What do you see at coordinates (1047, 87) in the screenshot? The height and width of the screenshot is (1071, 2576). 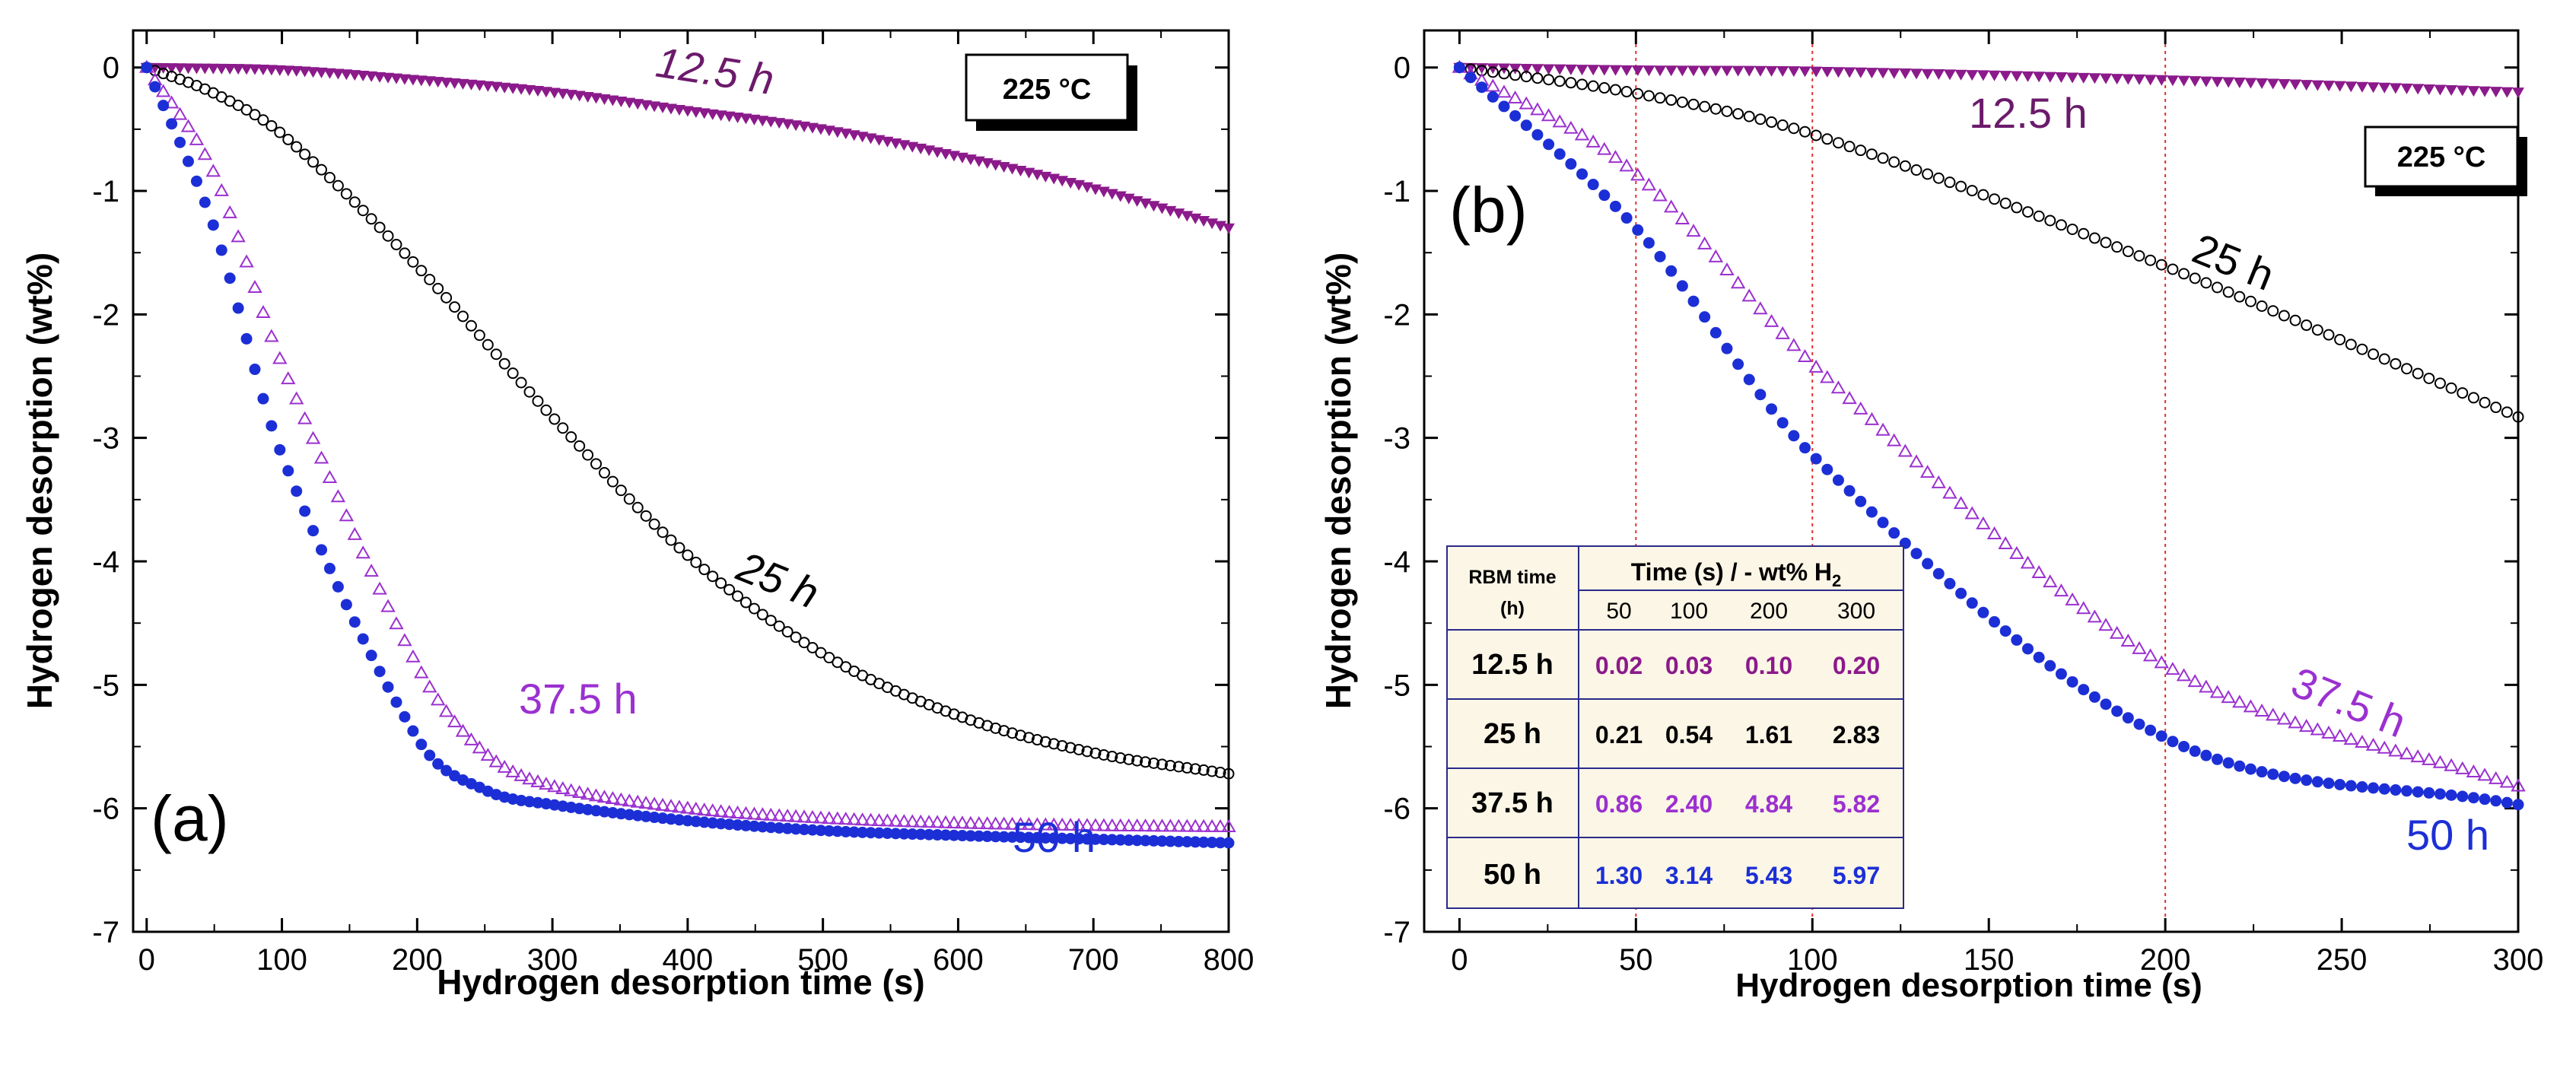 I see `panel-a-temp-box` at bounding box center [1047, 87].